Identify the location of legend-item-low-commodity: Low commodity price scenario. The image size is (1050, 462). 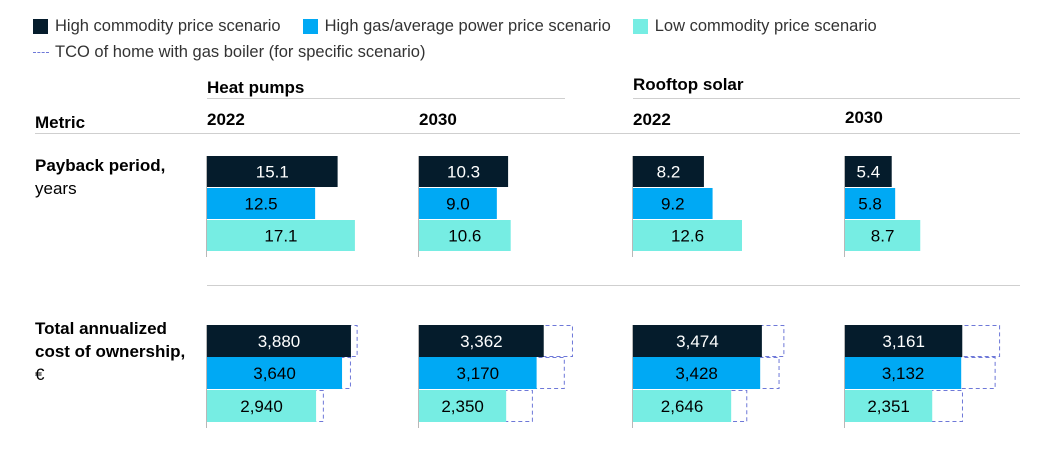
(754, 26).